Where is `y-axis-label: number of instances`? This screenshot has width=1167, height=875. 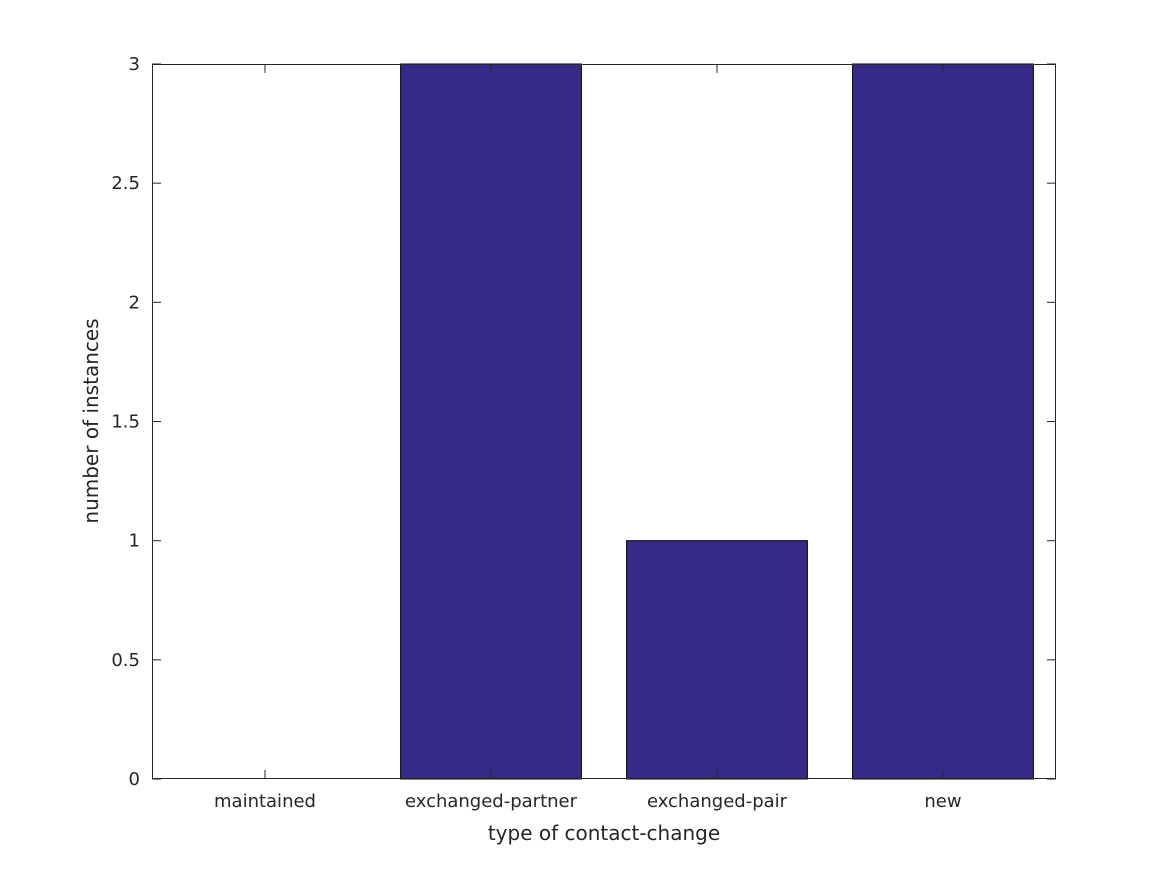 y-axis-label: number of instances is located at coordinates (91, 420).